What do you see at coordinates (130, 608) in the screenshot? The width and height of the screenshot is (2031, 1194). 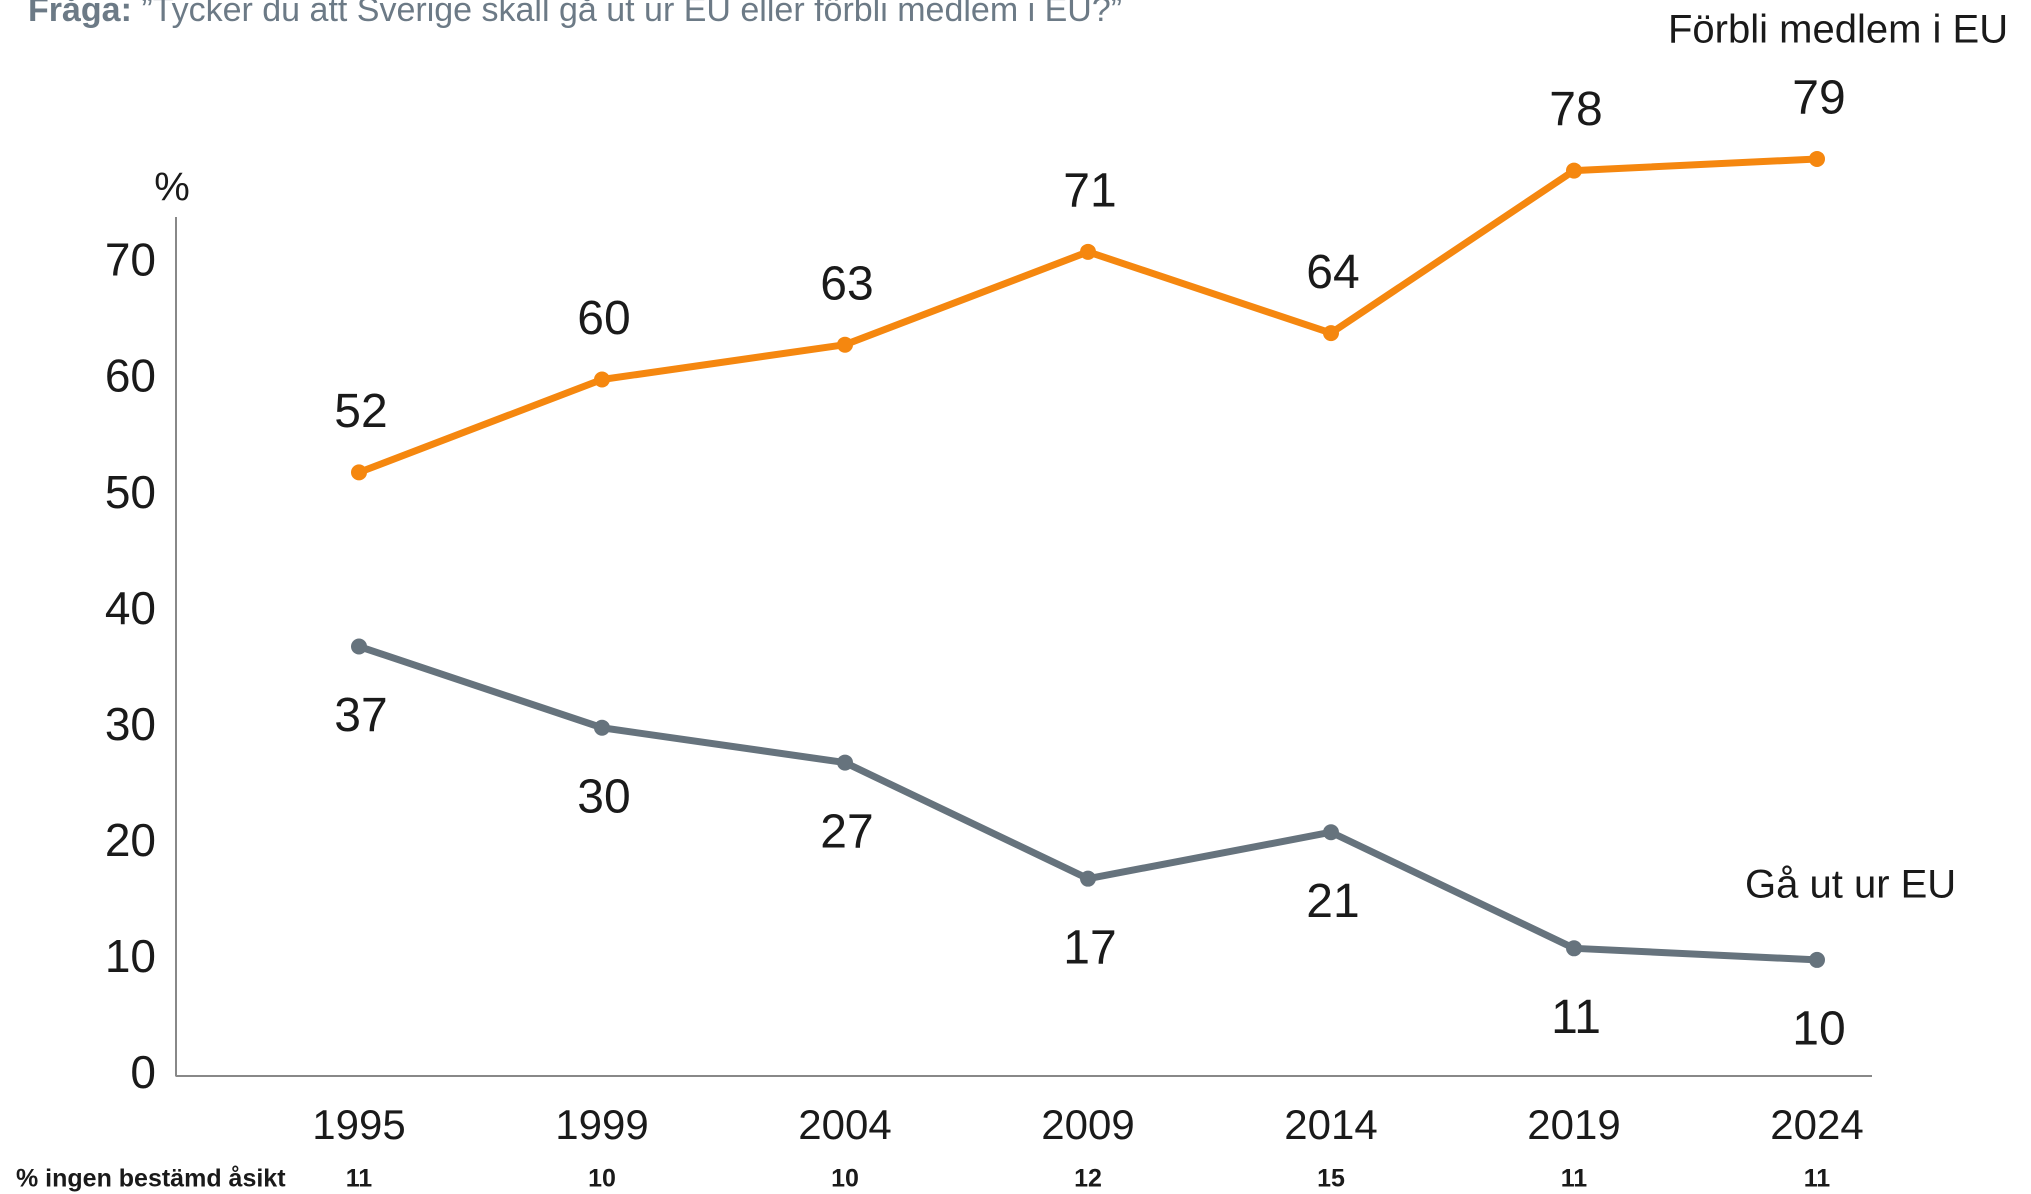 I see `y-tick-label: 40` at bounding box center [130, 608].